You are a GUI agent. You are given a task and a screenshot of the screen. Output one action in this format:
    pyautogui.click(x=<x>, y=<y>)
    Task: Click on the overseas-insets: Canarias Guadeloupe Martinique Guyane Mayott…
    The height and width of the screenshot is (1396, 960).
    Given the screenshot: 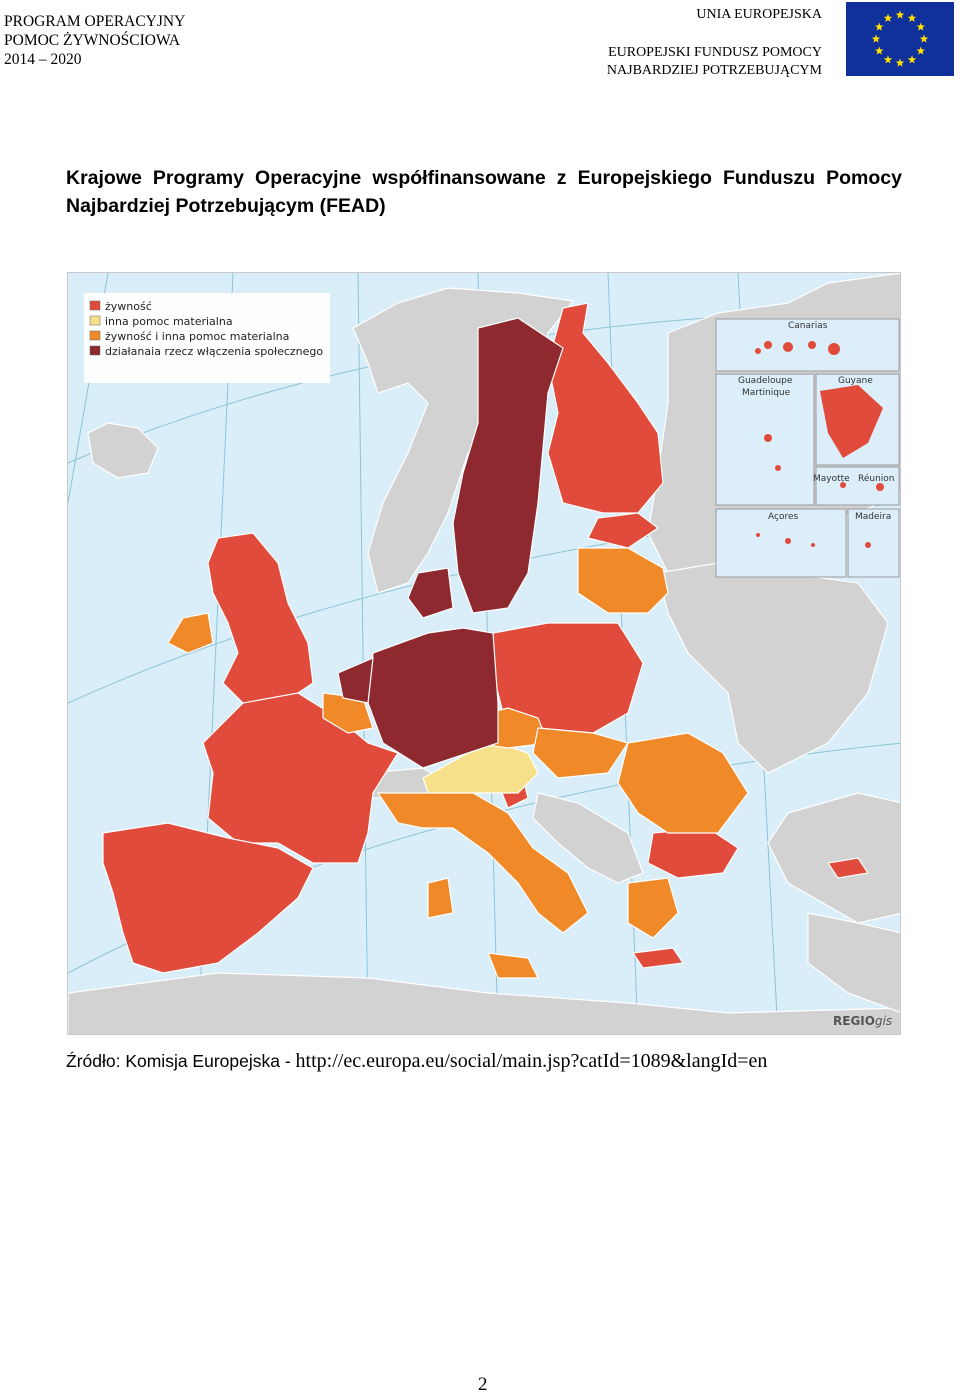 What is the action you would take?
    pyautogui.click(x=807, y=448)
    